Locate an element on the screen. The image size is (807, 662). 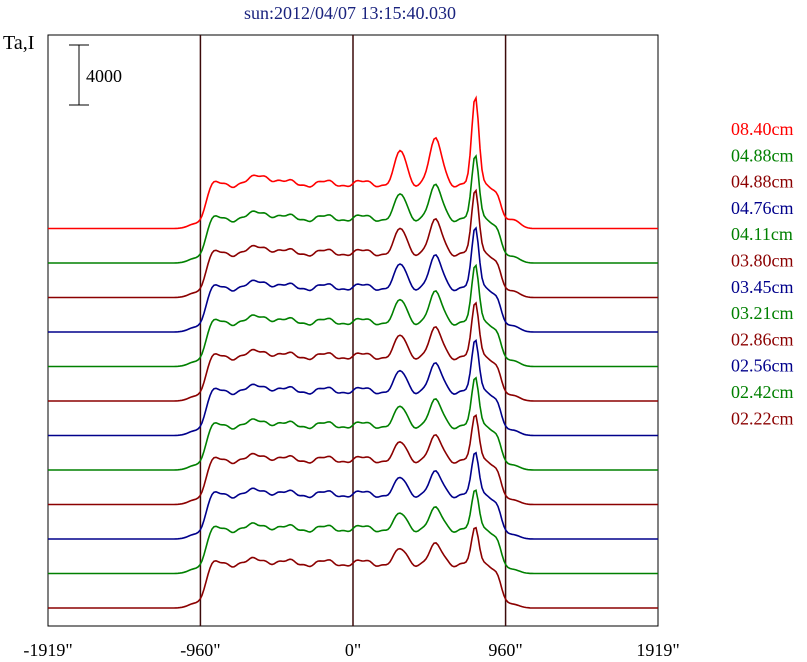
x-tick-label-3: 960" is located at coordinates (505, 650).